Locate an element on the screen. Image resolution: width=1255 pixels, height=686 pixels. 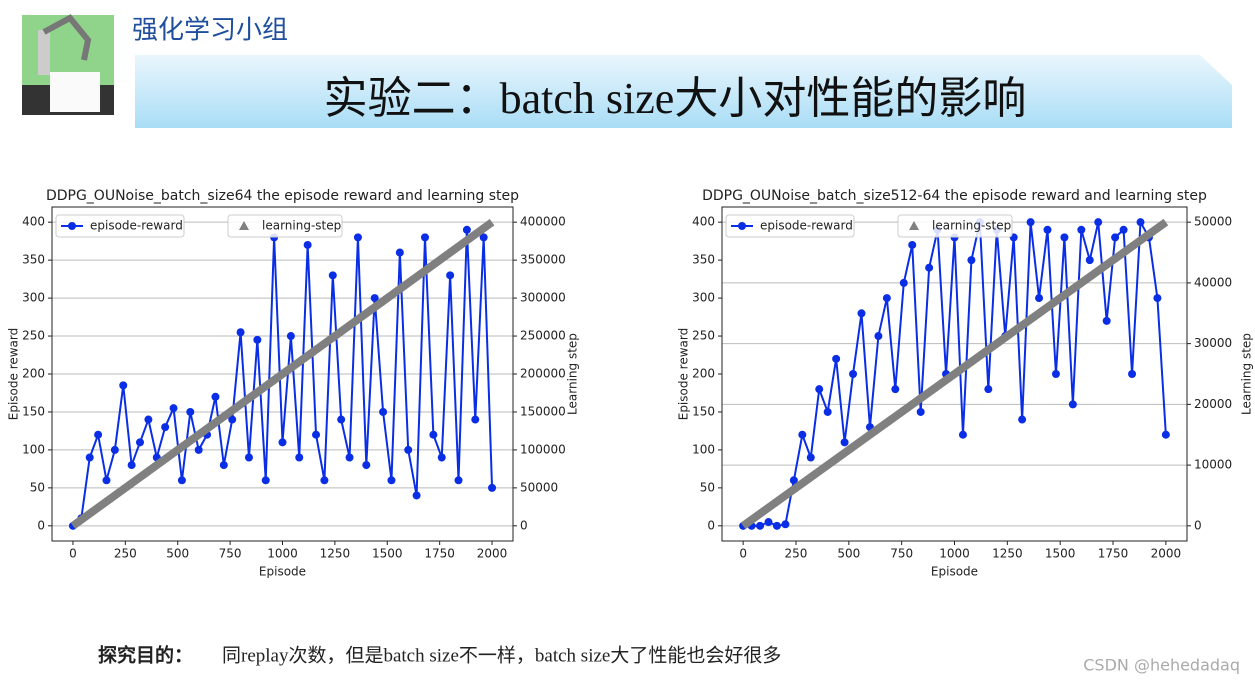
slide-title: 实验二：batch size大小对性能的影响 is located at coordinates (675, 98).